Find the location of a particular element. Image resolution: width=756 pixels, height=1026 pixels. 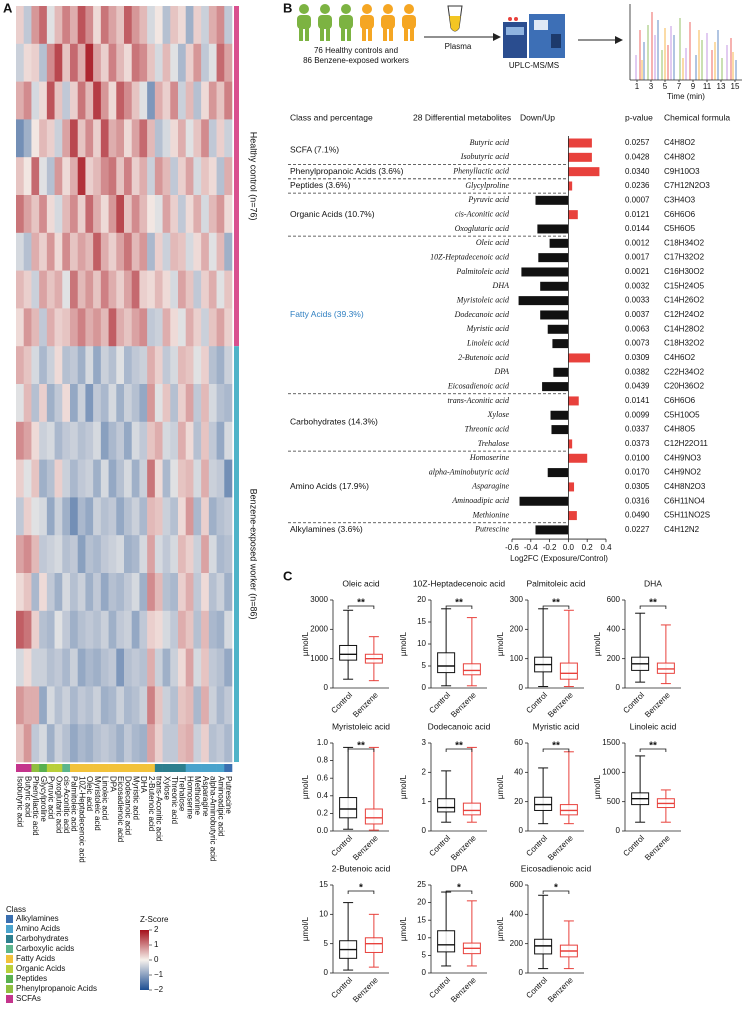

p-value: 0.0382 is located at coordinates (637, 371).